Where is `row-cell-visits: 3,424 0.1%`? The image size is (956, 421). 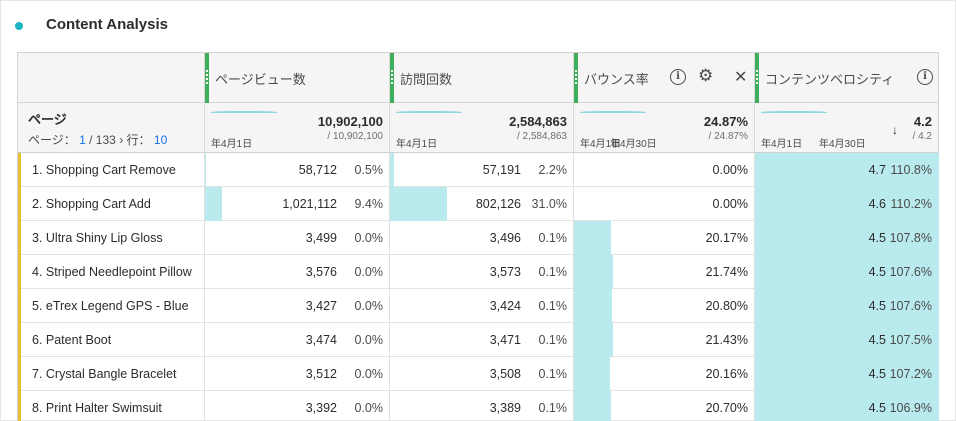
row-cell-visits: 3,424 0.1% is located at coordinates (481, 306).